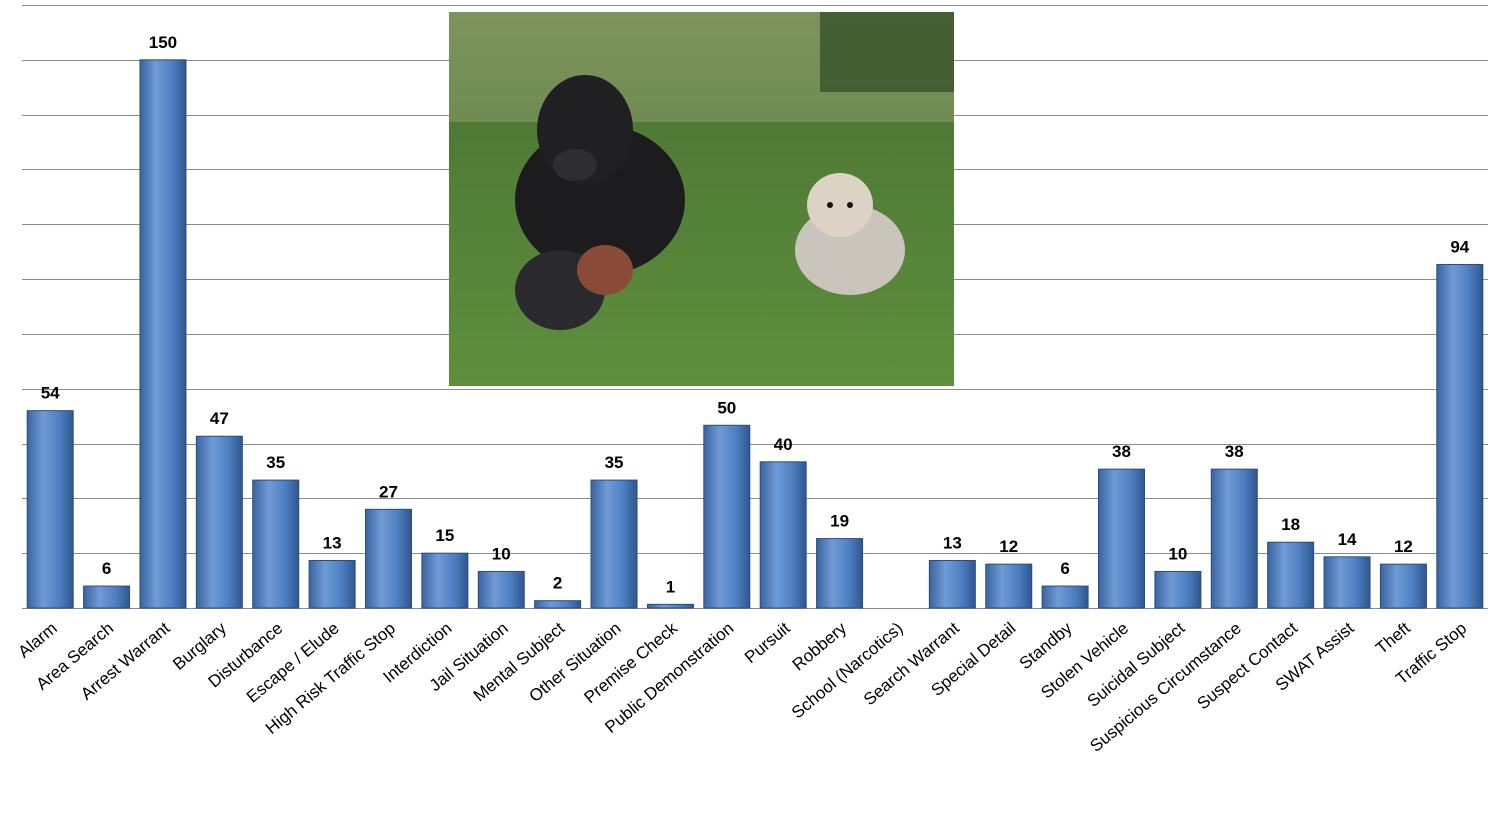 The width and height of the screenshot is (1488, 835). What do you see at coordinates (1247, 665) in the screenshot?
I see `x-tick-label: Suspect Contact` at bounding box center [1247, 665].